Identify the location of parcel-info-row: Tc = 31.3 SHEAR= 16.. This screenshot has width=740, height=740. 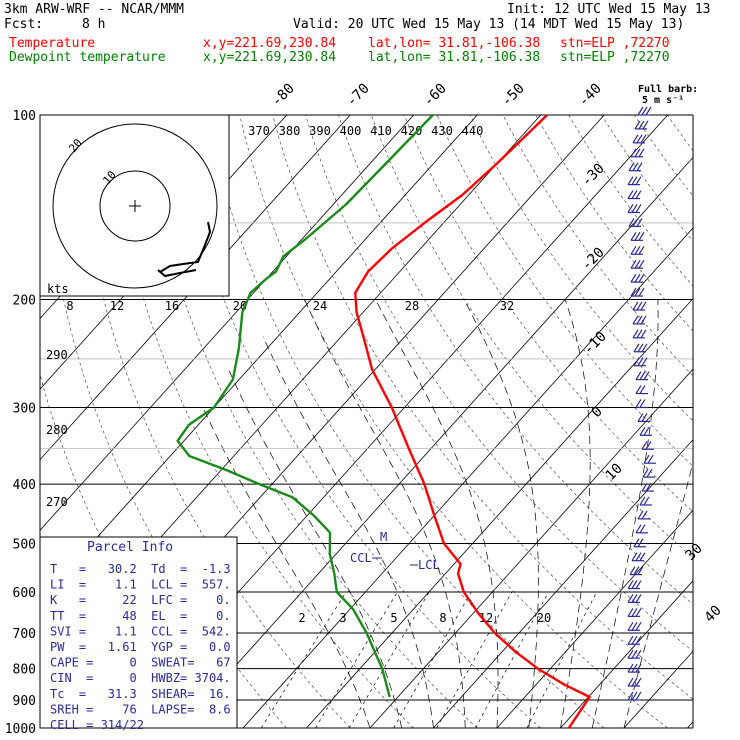
(140, 694).